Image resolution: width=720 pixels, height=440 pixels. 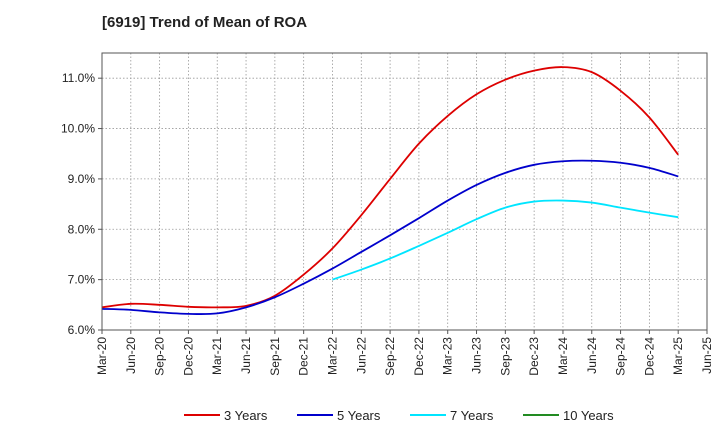 What do you see at coordinates (707, 355) in the screenshot?
I see `x-tick-label: Jun-25` at bounding box center [707, 355].